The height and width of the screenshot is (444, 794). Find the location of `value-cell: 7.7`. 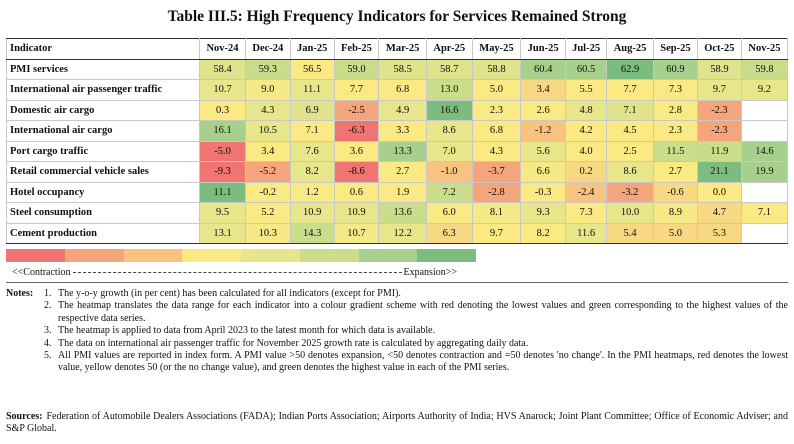

value-cell: 7.7 is located at coordinates (630, 90).